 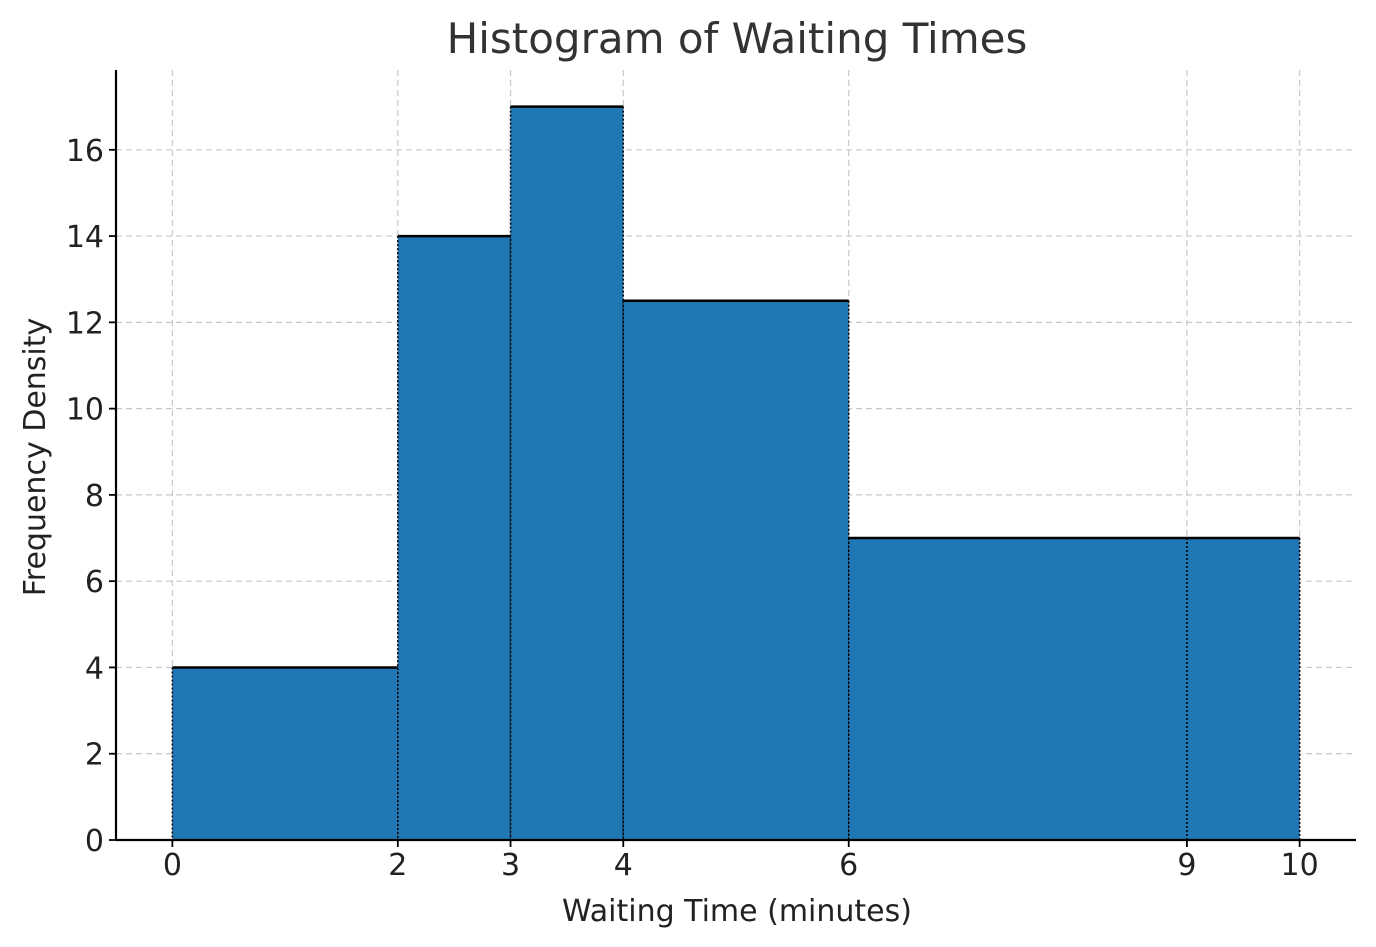 I want to click on x-tick-label: 10, so click(x=1300, y=865).